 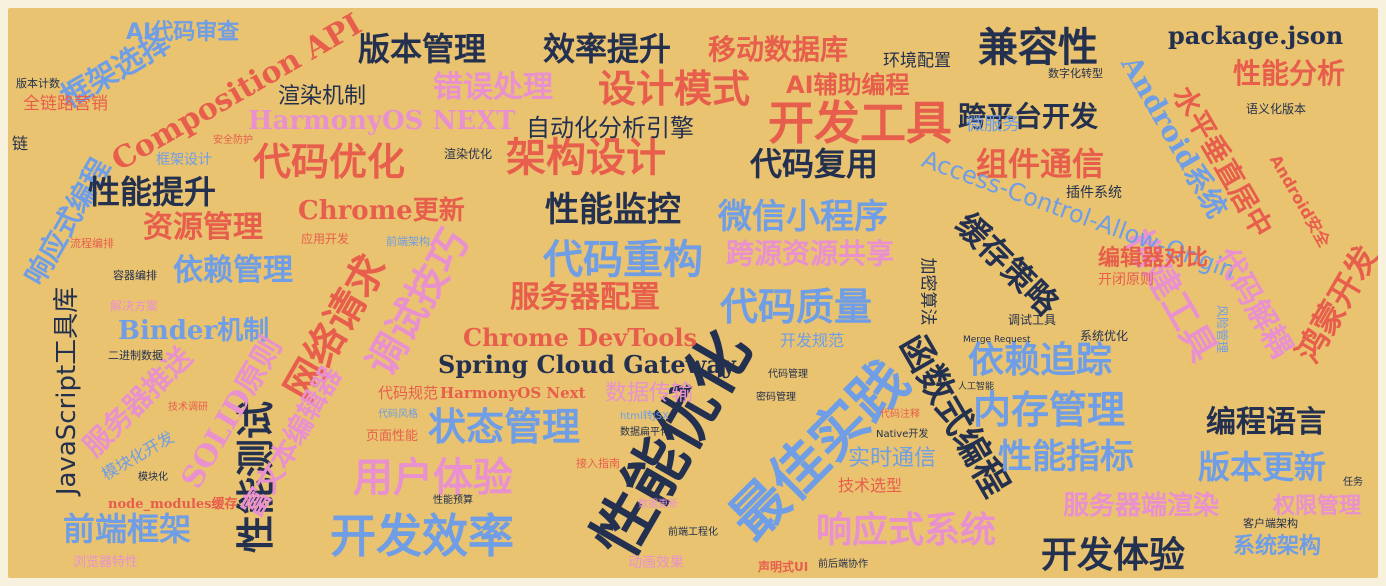 I want to click on word-s: Android安全, so click(x=1299, y=201).